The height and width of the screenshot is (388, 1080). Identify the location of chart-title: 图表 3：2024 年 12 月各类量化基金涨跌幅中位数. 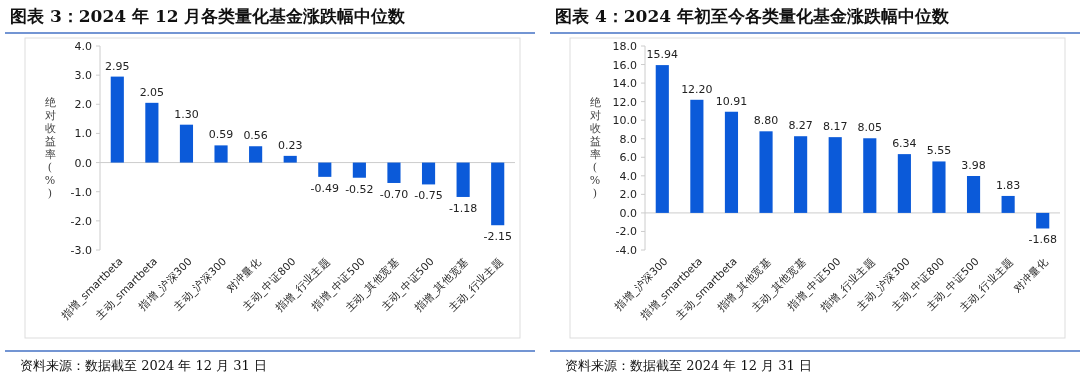
(208, 16).